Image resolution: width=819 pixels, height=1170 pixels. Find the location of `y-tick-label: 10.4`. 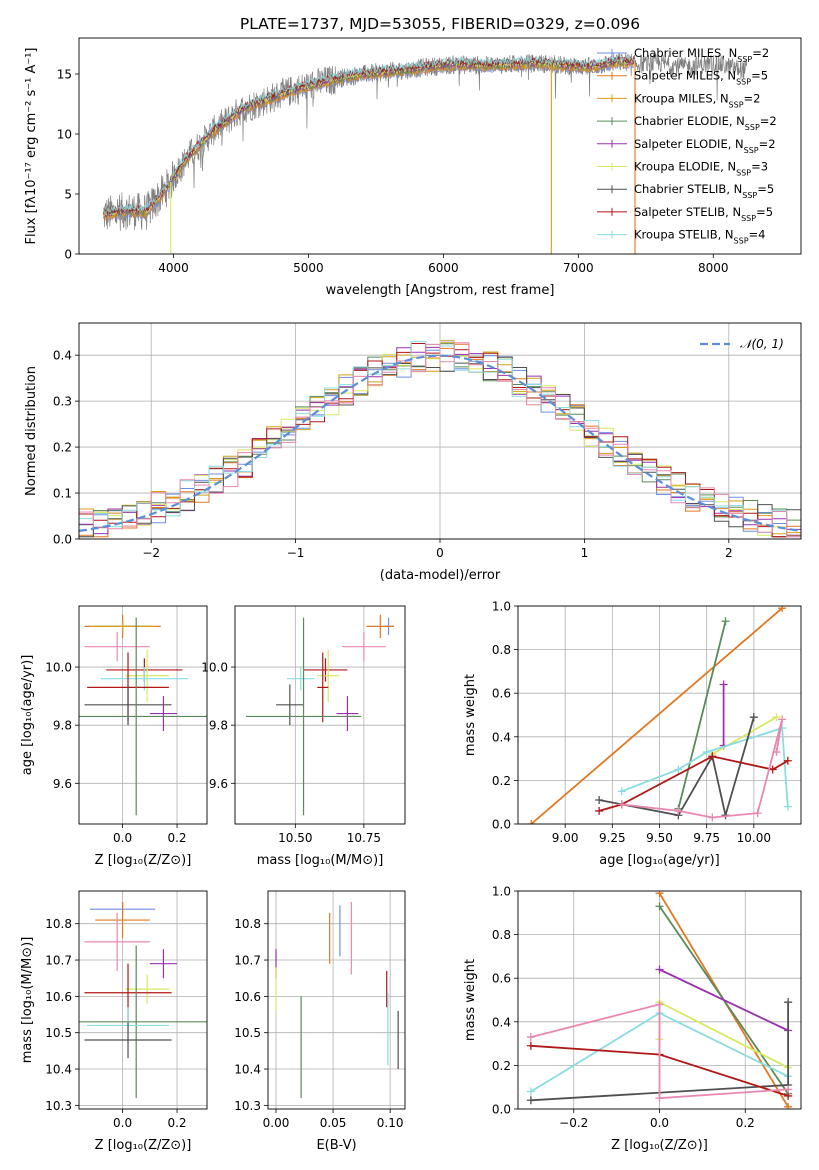

y-tick-label: 10.4 is located at coordinates (58, 1070).